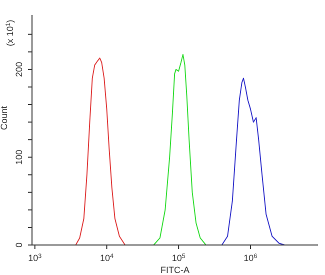 The image size is (325, 275). I want to click on y-tick-label: 0, so click(19, 245).